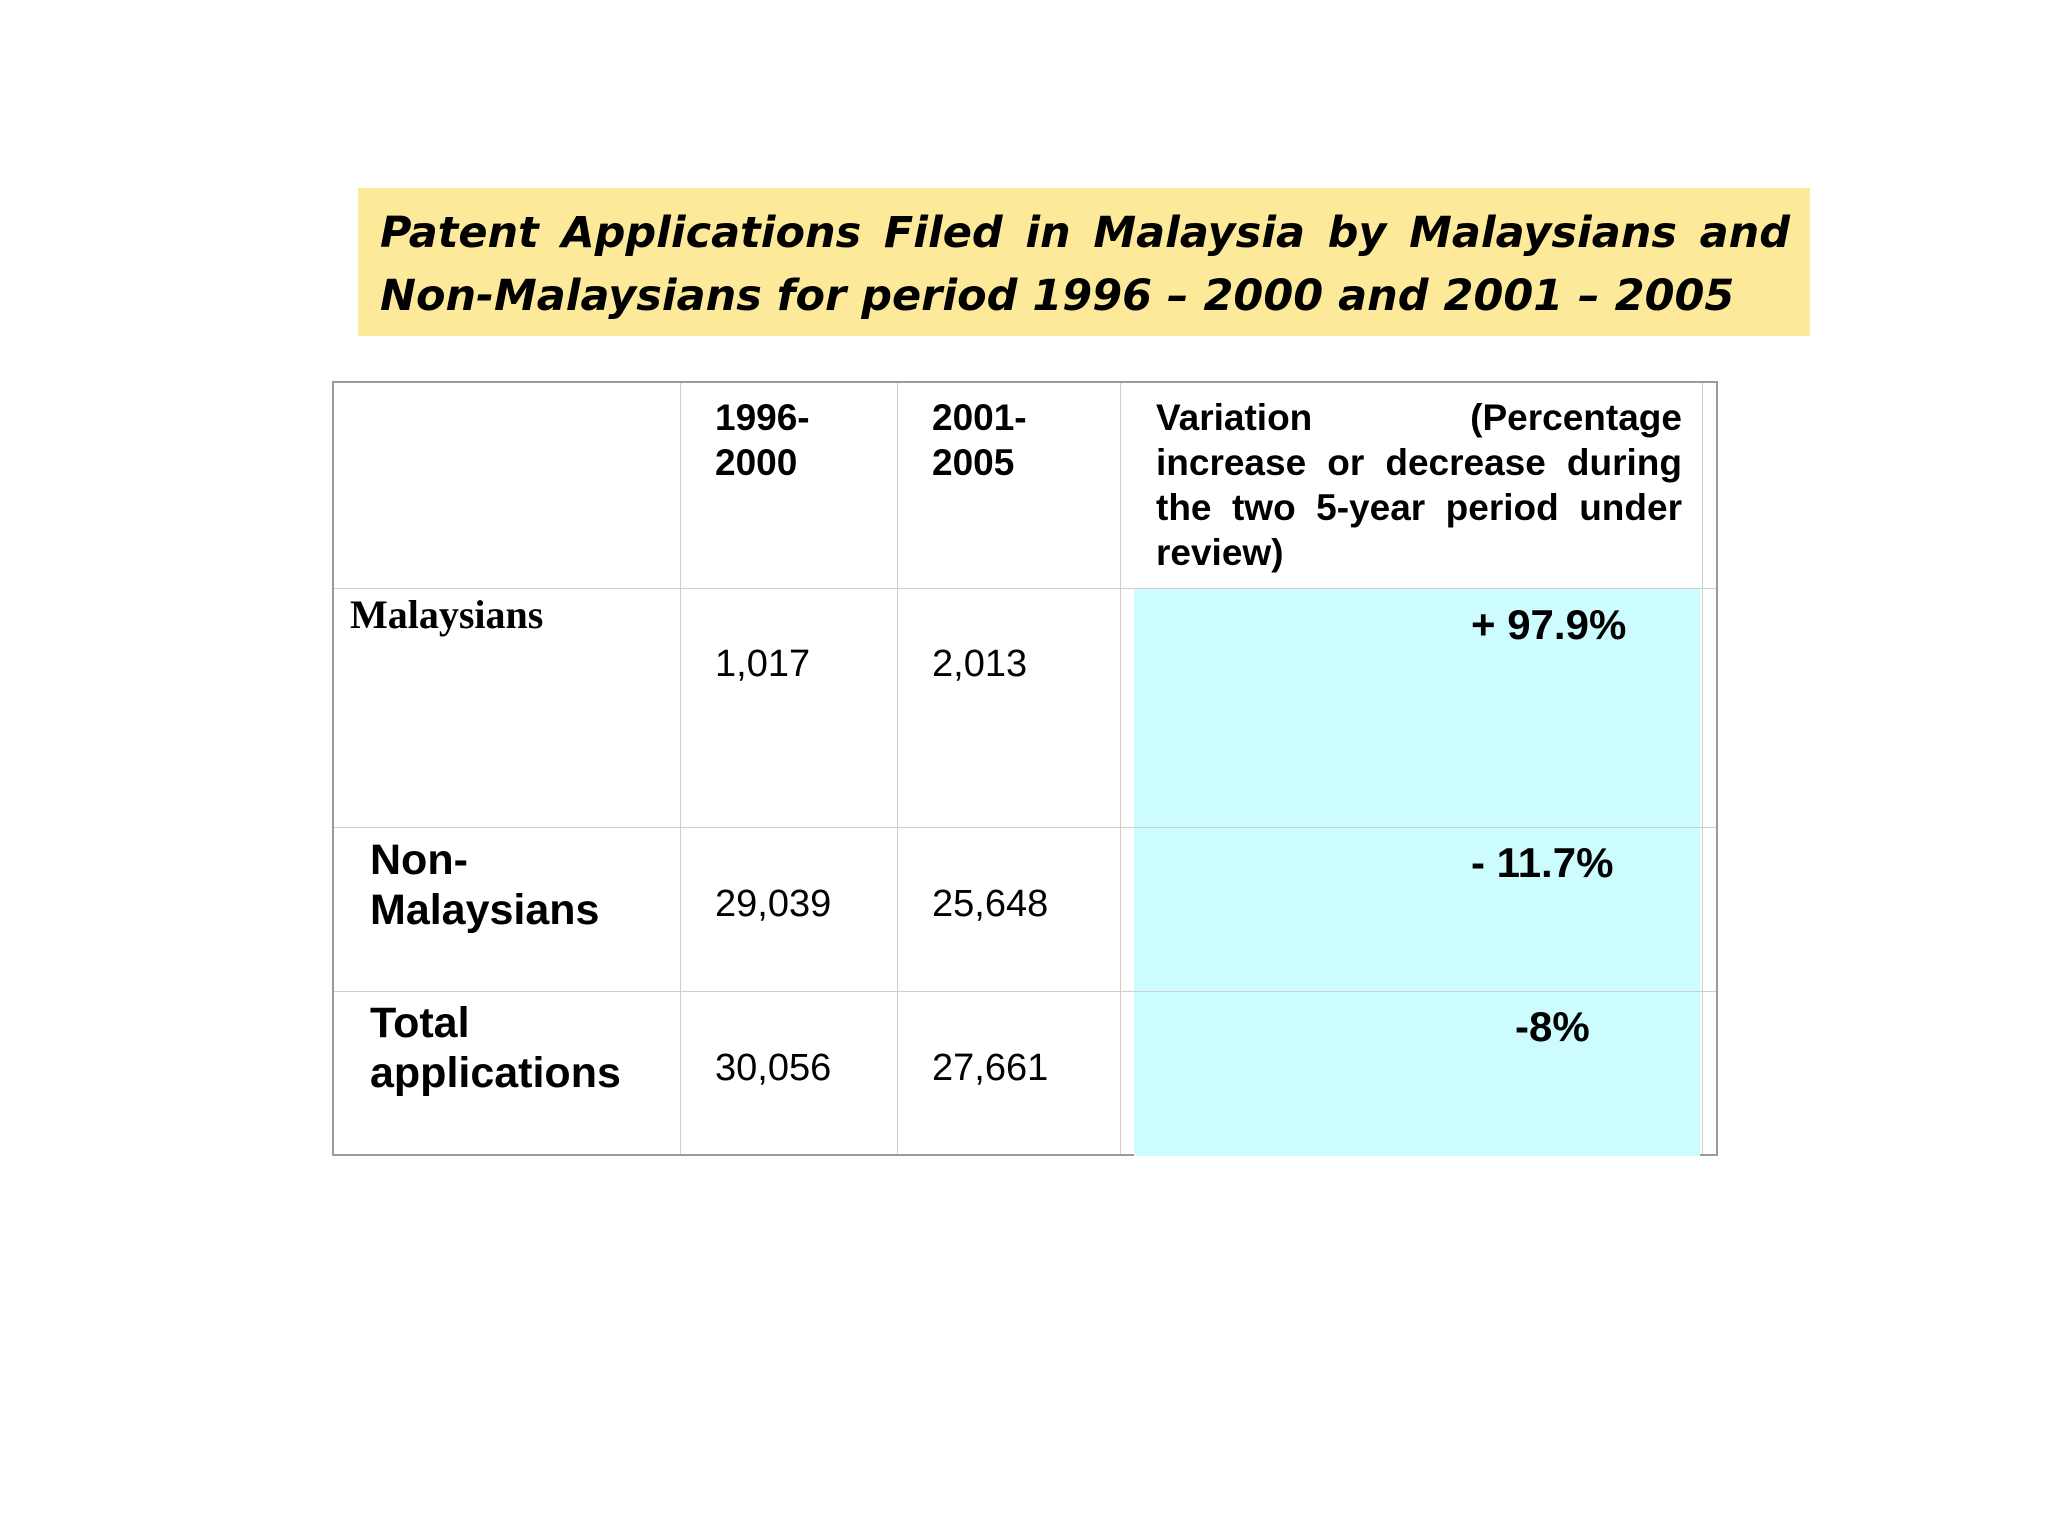  Describe the element at coordinates (420, 1023) in the screenshot. I see `row-label-total-applications-line1: Total` at that location.